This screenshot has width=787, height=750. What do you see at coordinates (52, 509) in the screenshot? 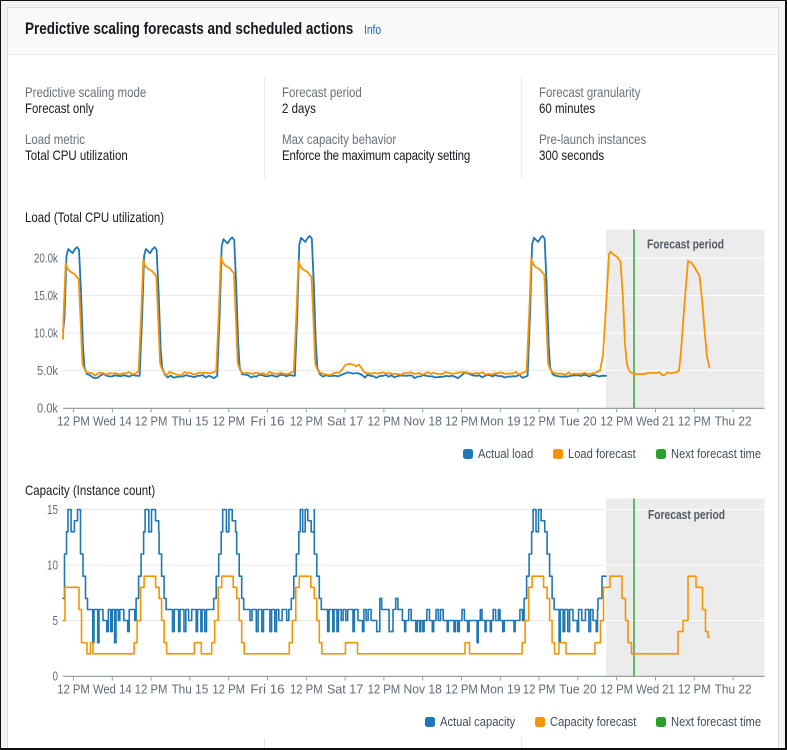
I see `svg-text: 15` at bounding box center [52, 509].